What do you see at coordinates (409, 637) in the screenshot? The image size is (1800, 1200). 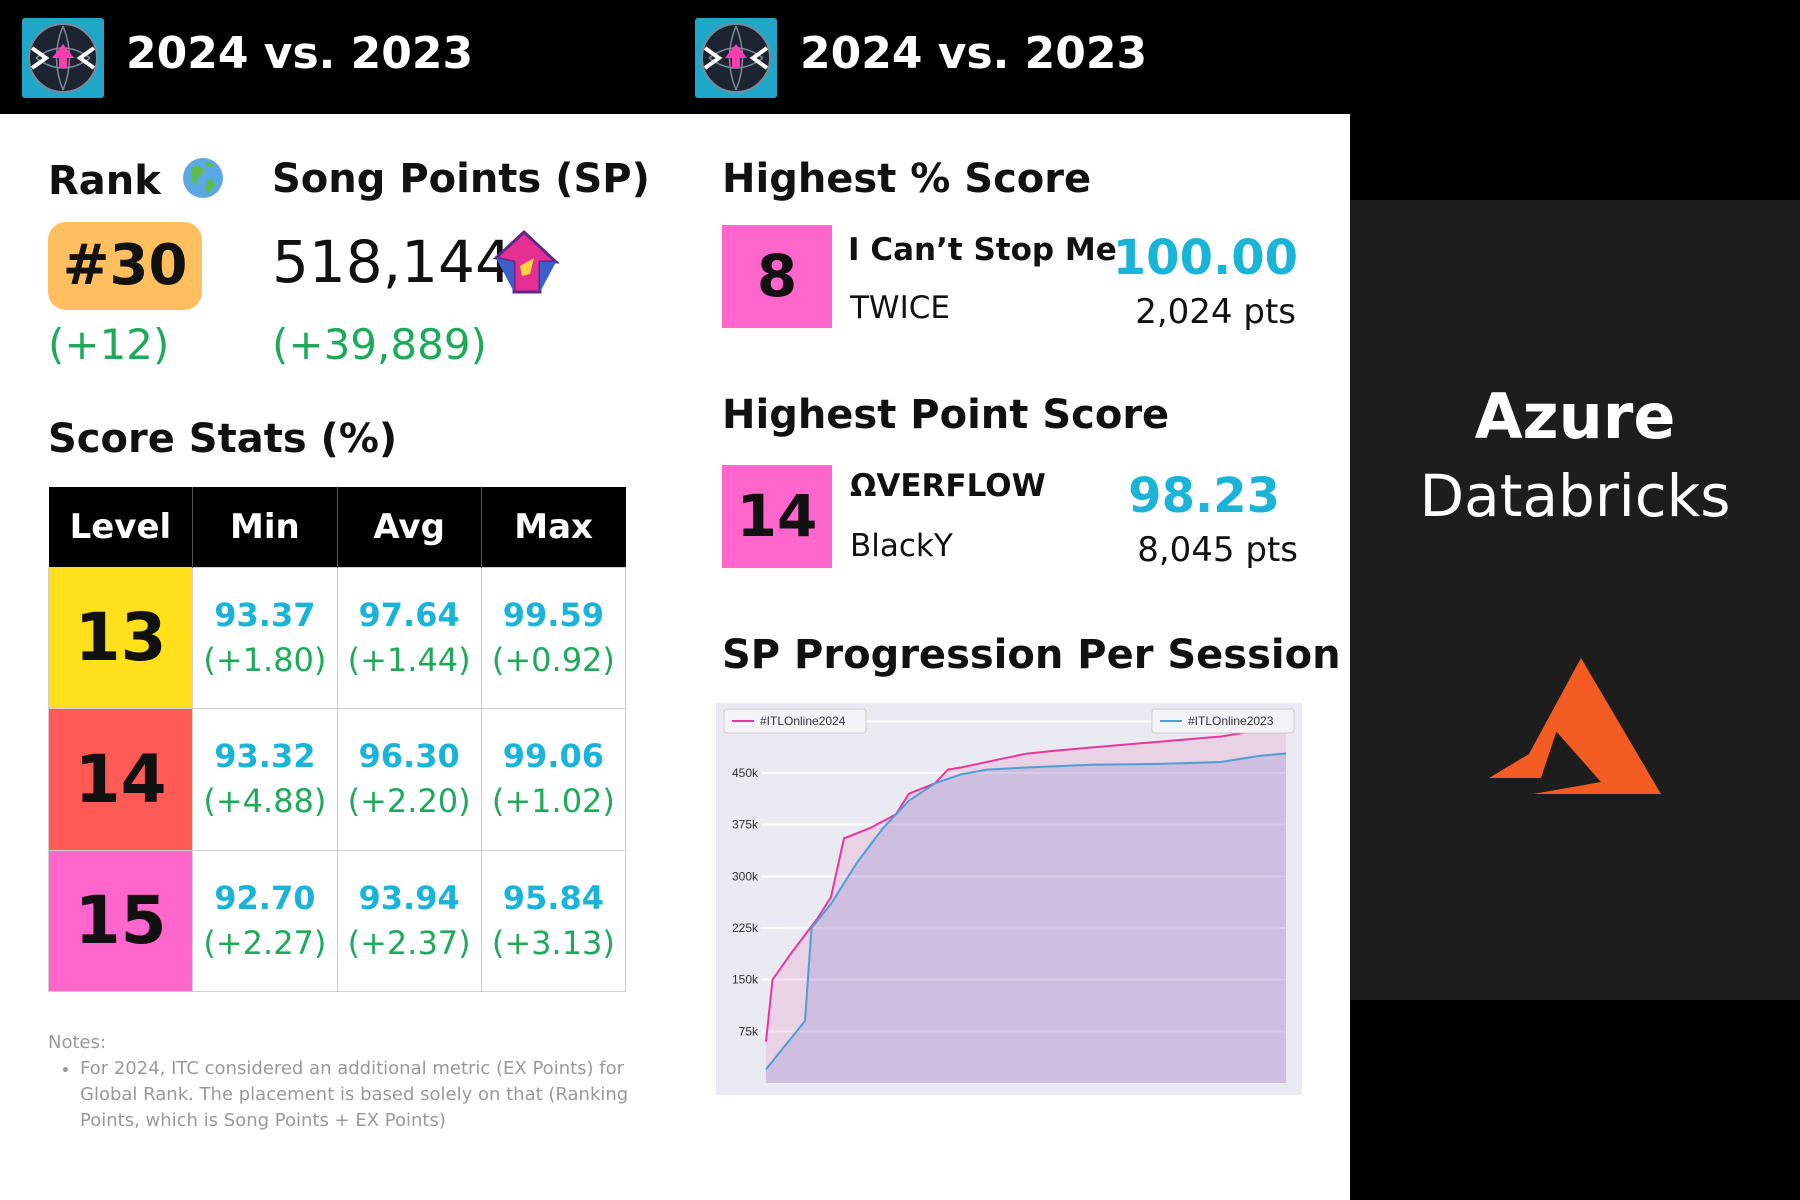 I see `stat-cell: 97.64 (+1.44)` at bounding box center [409, 637].